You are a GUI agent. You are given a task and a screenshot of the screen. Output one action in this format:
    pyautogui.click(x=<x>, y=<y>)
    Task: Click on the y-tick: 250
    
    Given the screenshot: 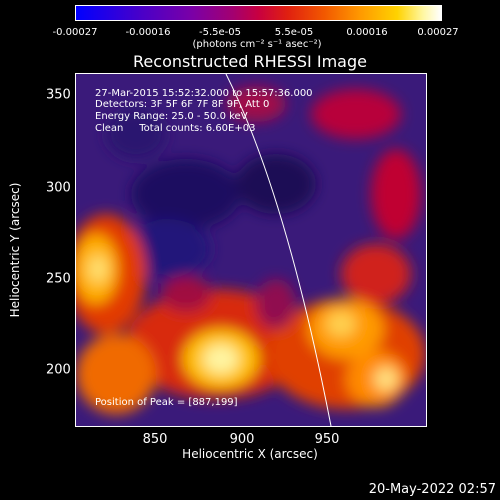 What is the action you would take?
    pyautogui.click(x=58, y=279)
    